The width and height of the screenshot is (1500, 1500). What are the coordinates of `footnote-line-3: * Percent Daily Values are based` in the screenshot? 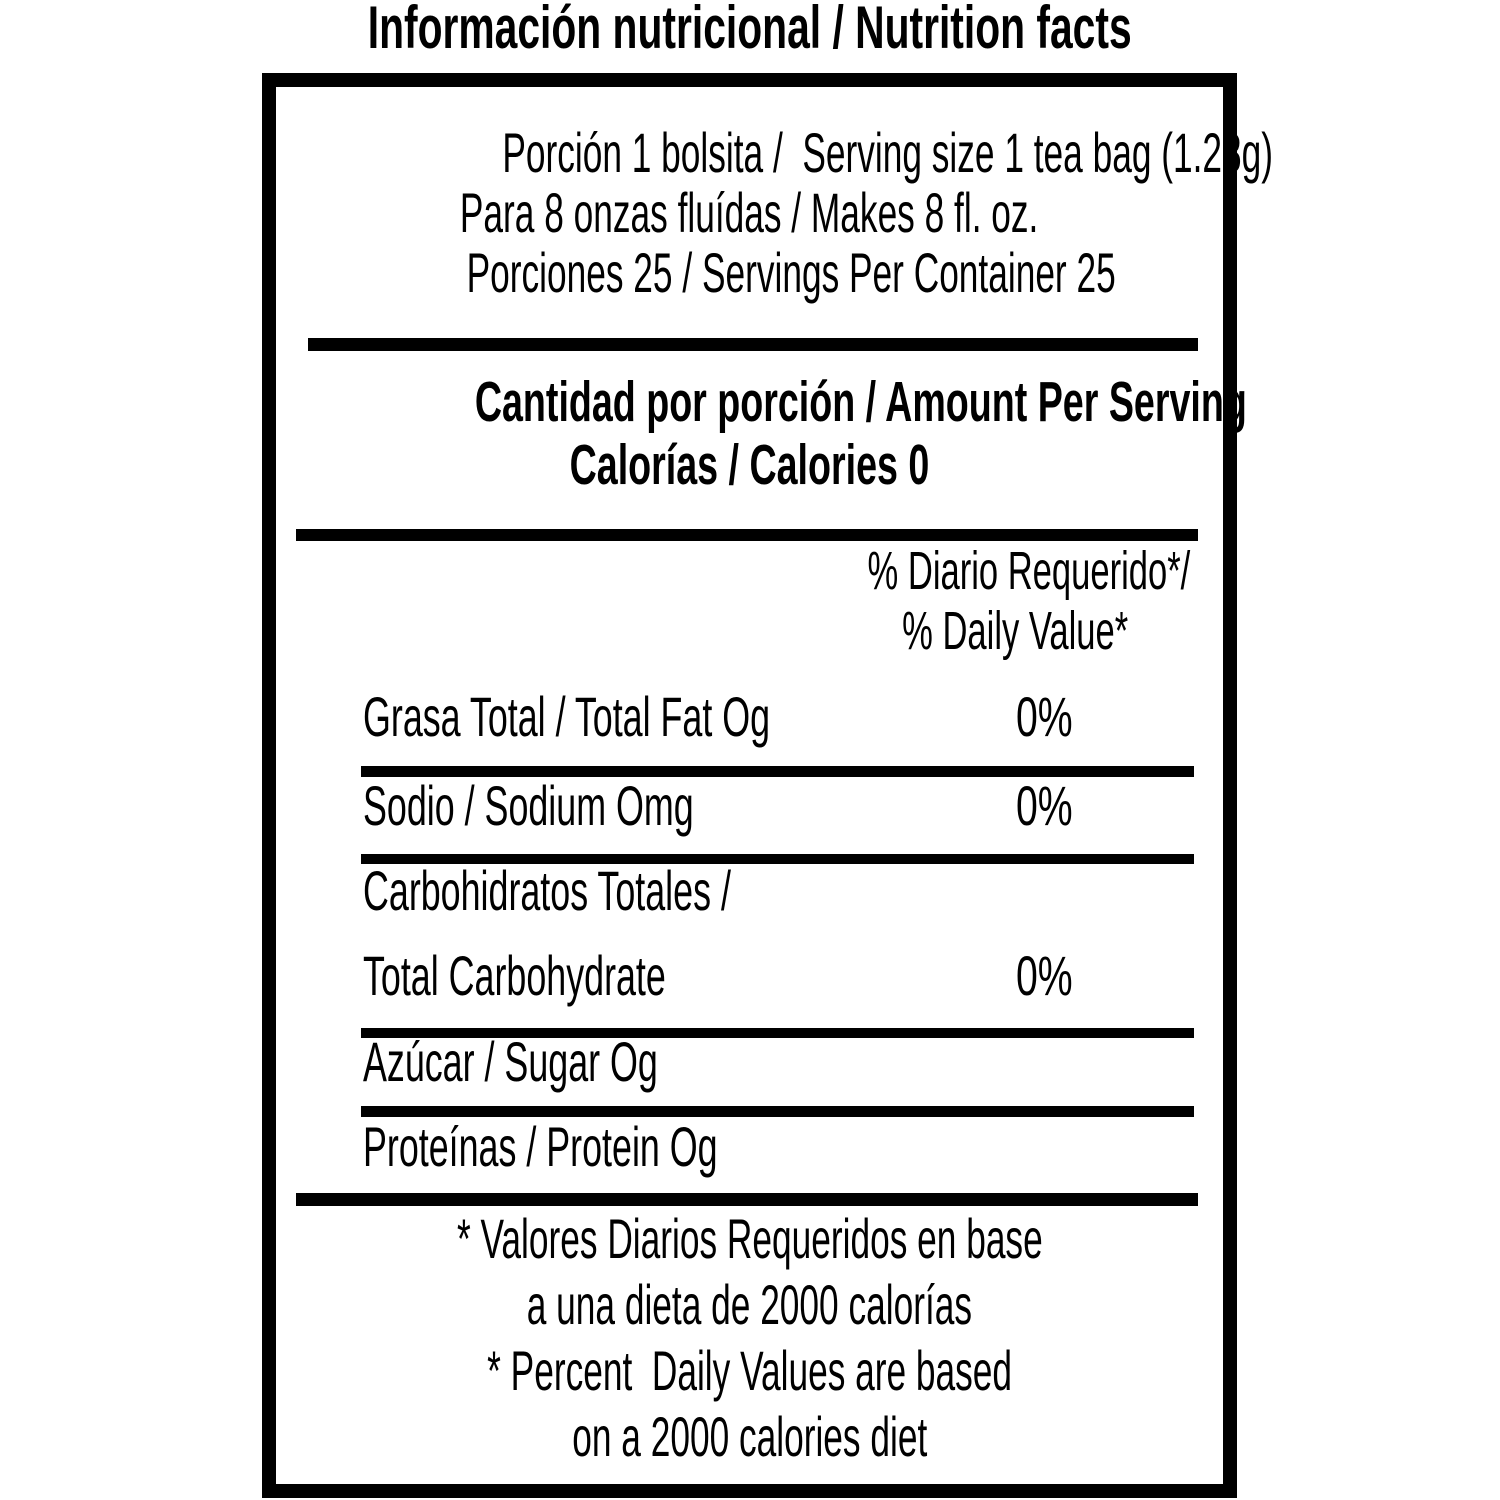 It's located at (749, 1371).